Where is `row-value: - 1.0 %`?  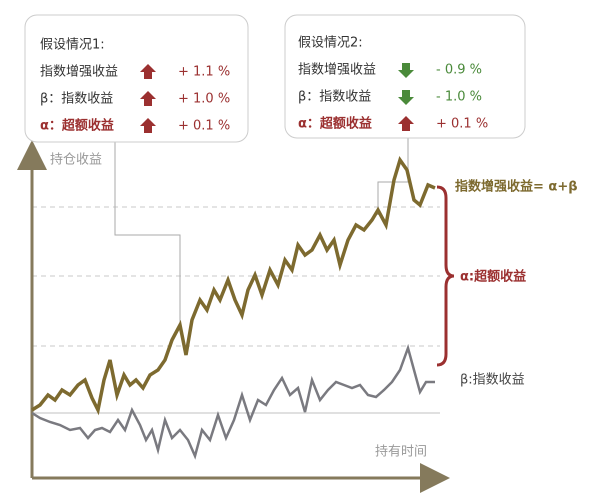 row-value: - 1.0 % is located at coordinates (459, 97).